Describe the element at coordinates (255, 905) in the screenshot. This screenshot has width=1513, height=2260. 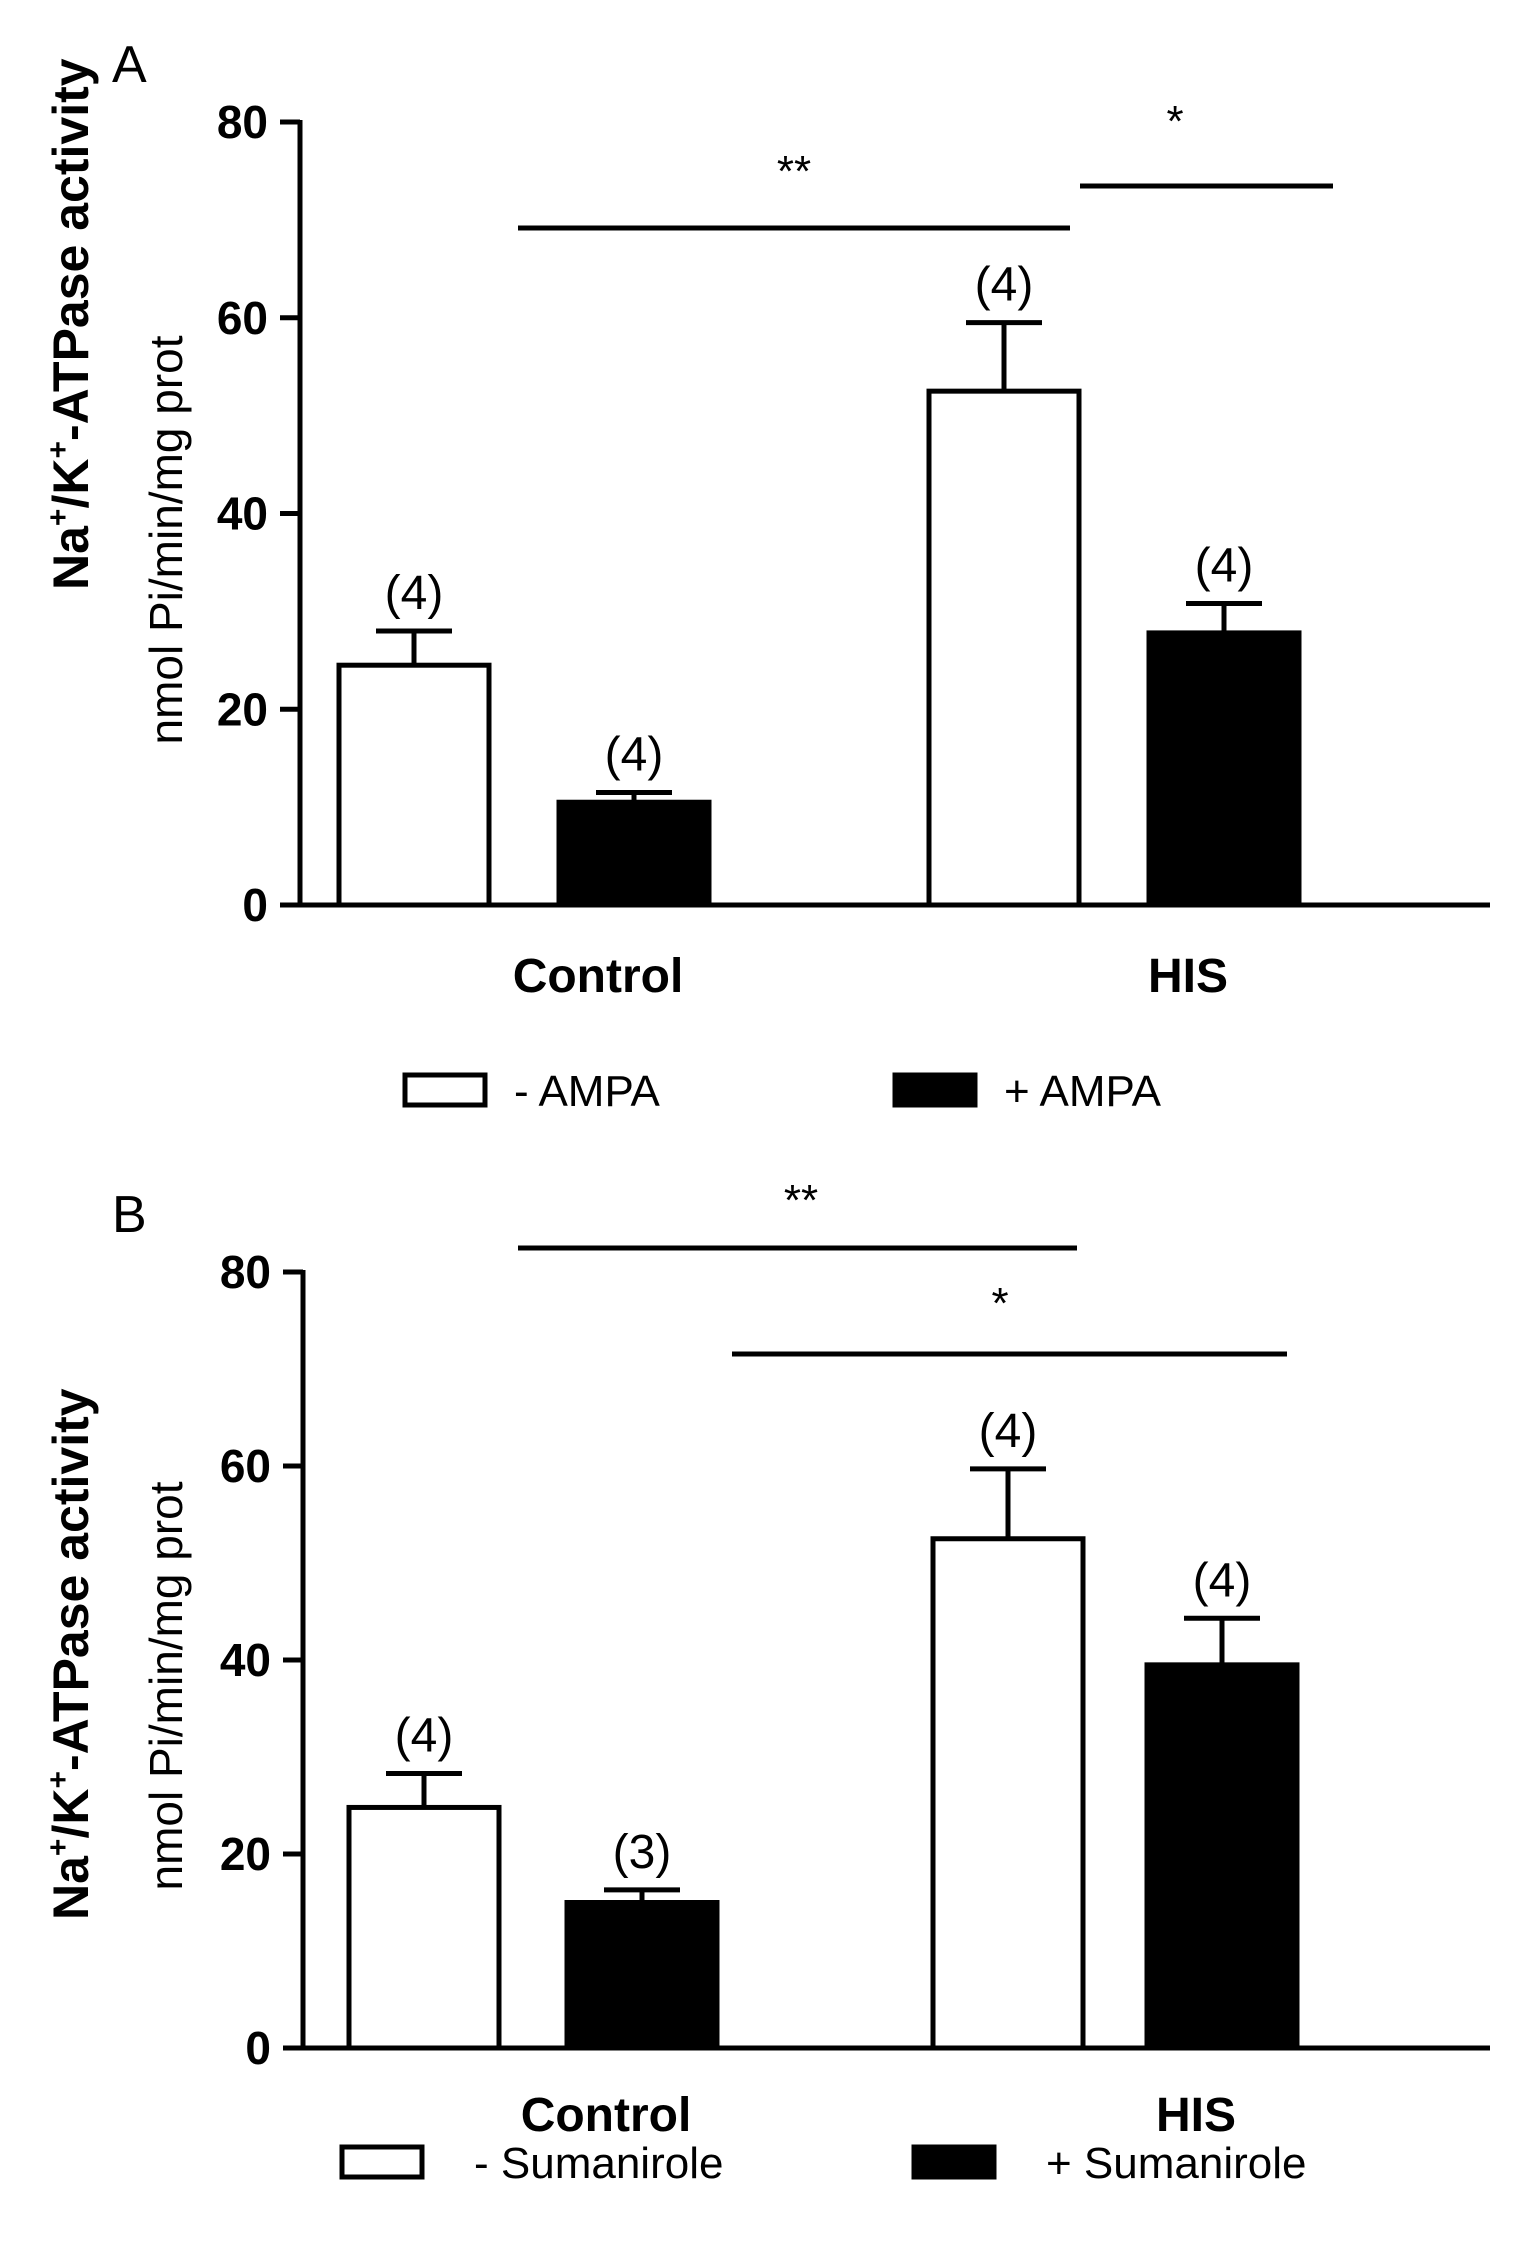
I see `panel-a-y-tick-label: 0` at that location.